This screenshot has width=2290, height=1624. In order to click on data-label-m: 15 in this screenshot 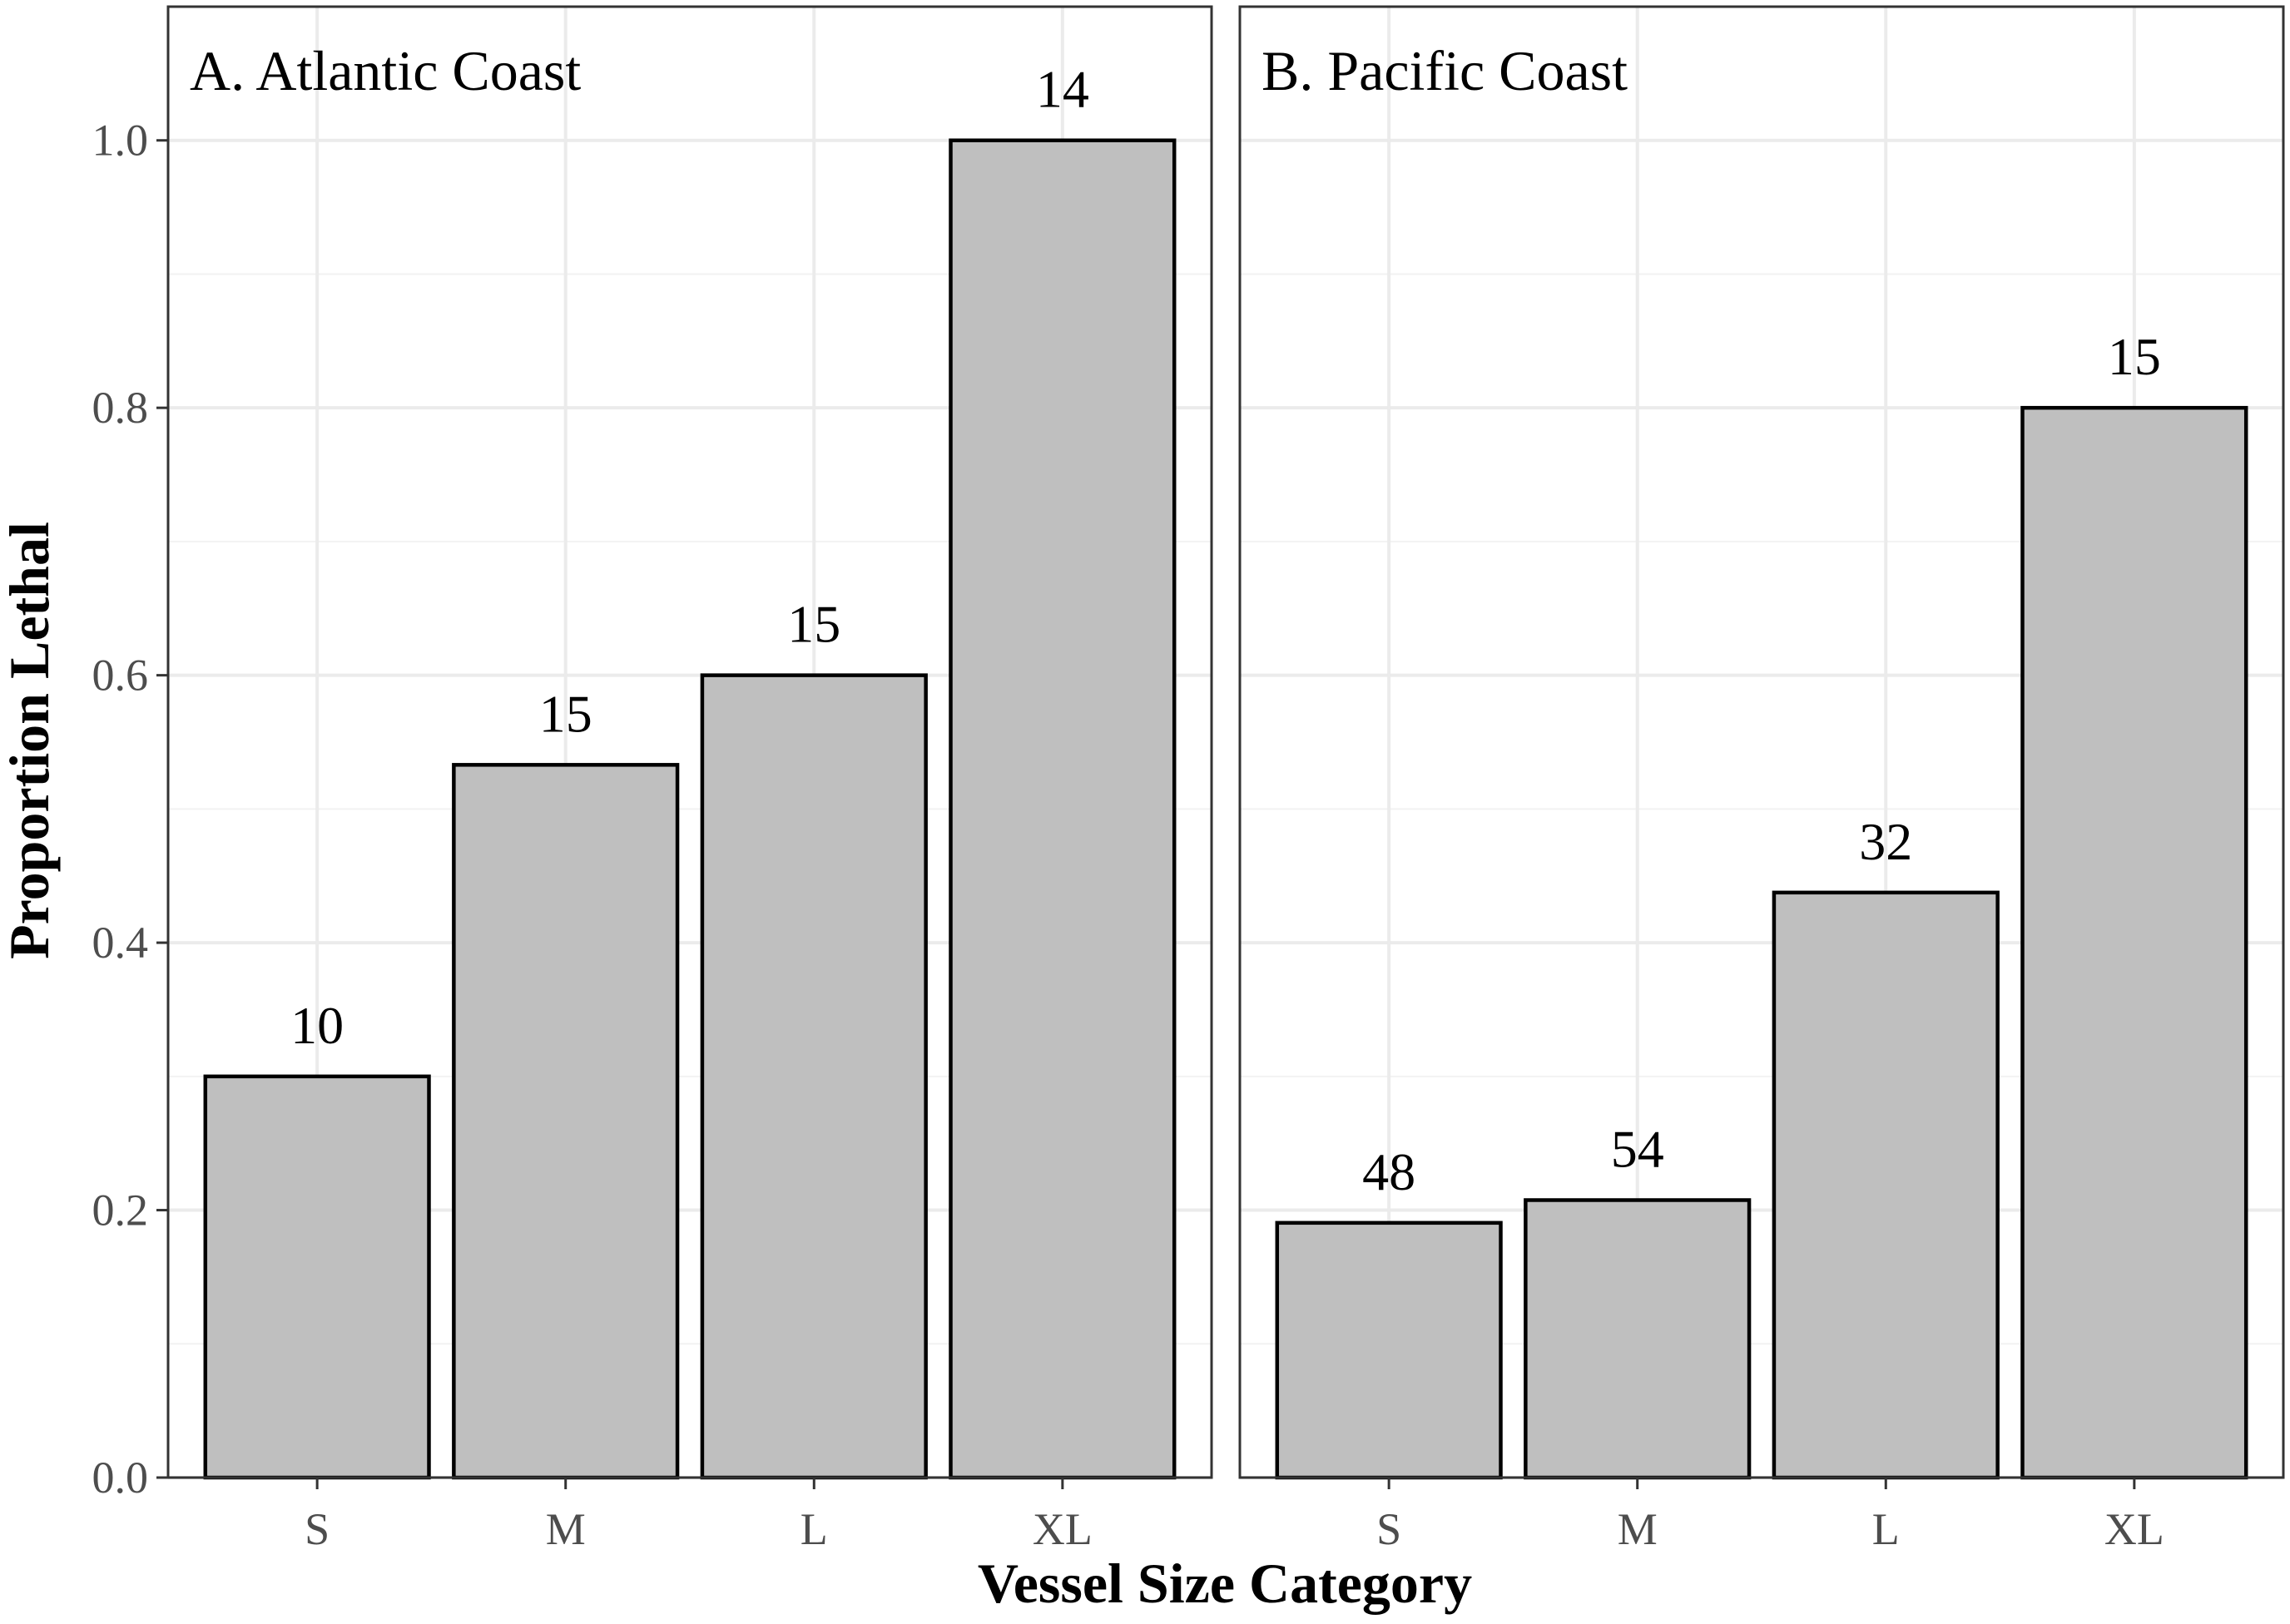, I will do `click(566, 714)`.